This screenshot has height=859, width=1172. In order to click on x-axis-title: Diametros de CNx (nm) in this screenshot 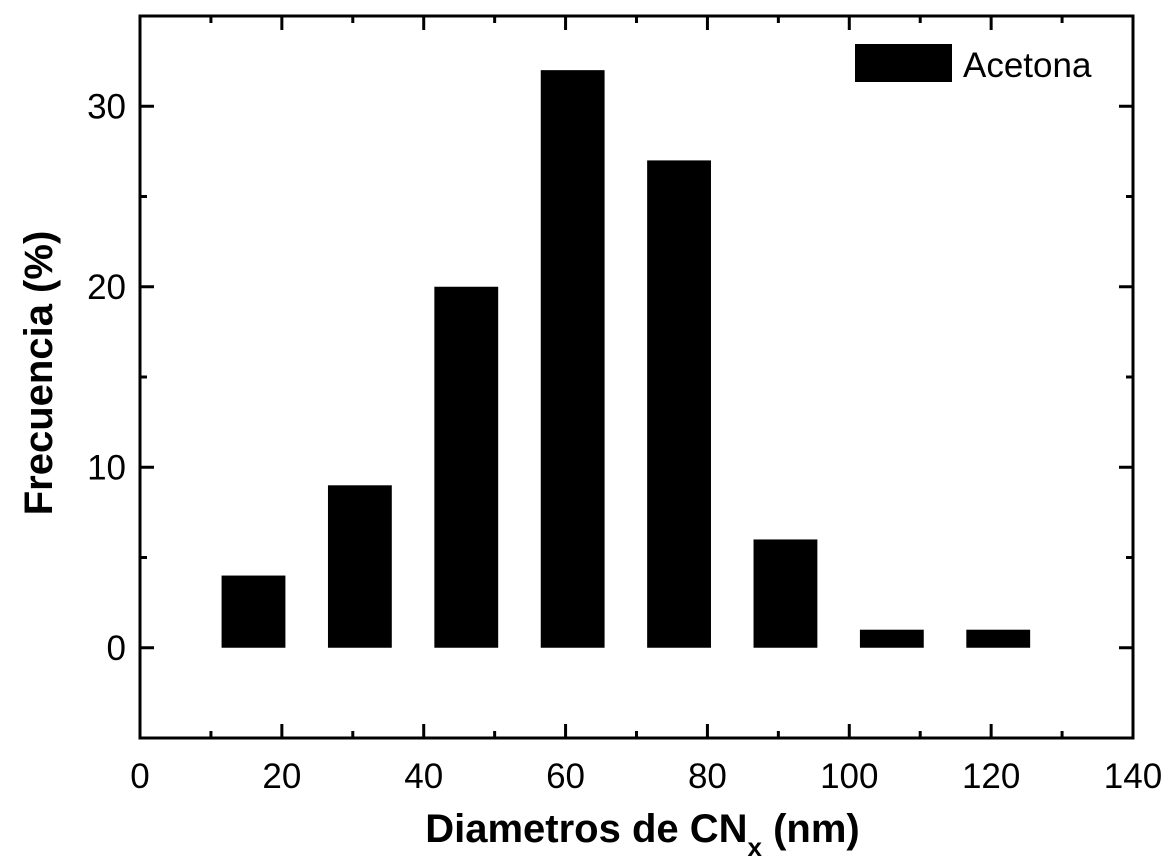, I will do `click(642, 833)`.